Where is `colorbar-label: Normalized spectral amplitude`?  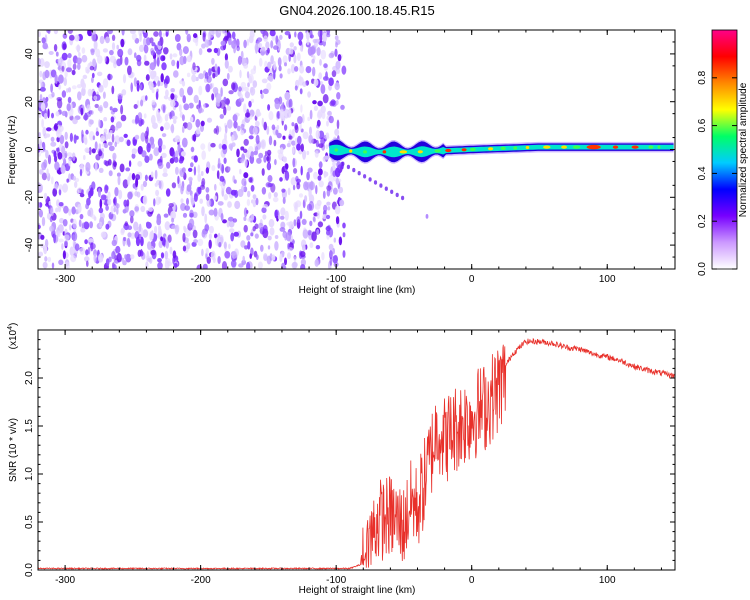
colorbar-label: Normalized spectral amplitude is located at coordinates (743, 149).